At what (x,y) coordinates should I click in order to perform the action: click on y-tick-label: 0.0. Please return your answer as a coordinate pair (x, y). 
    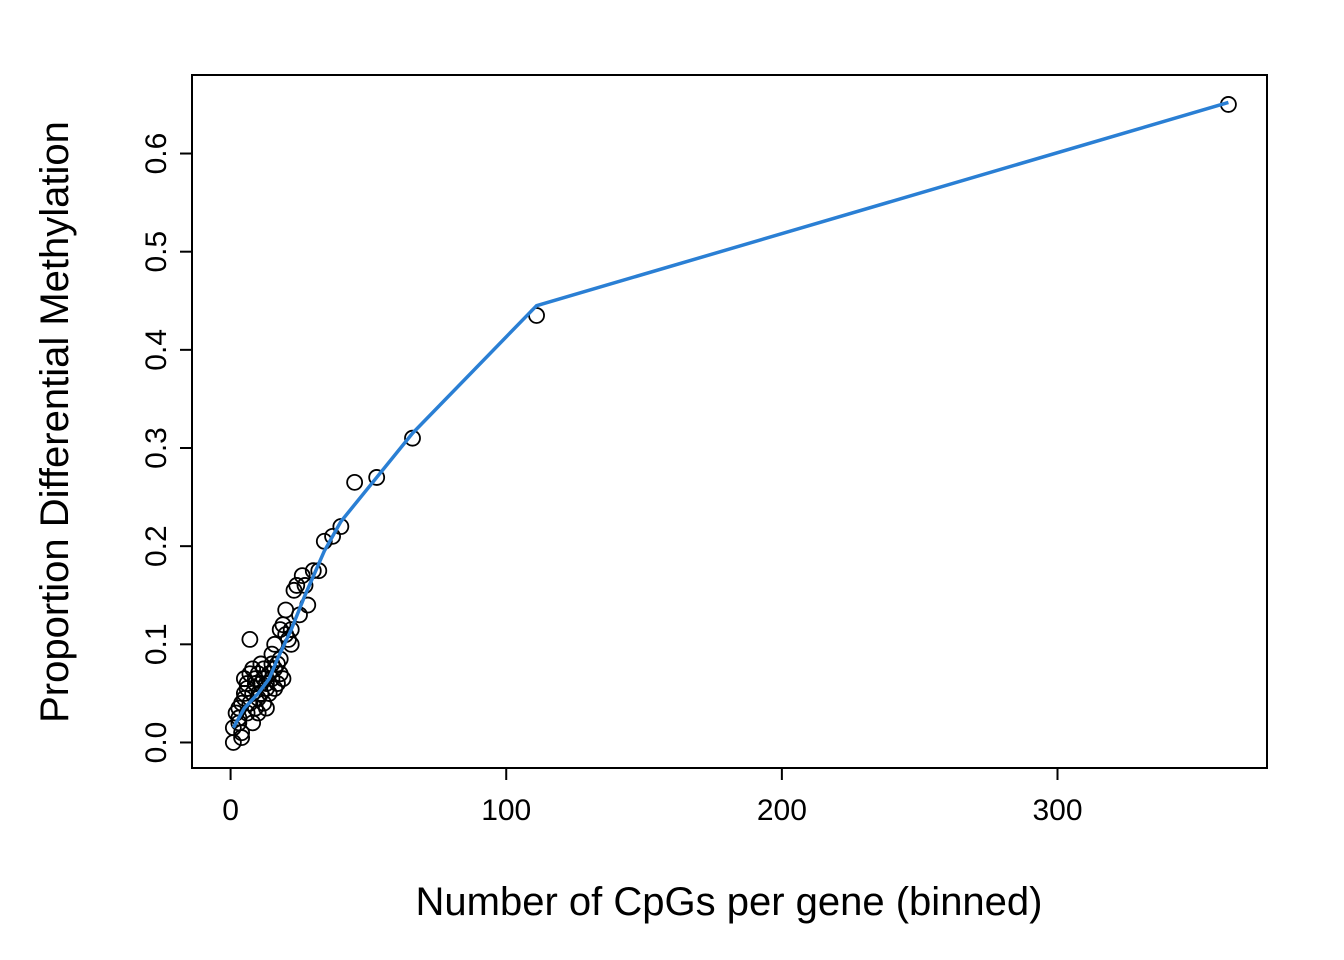
    Looking at the image, I should click on (156, 743).